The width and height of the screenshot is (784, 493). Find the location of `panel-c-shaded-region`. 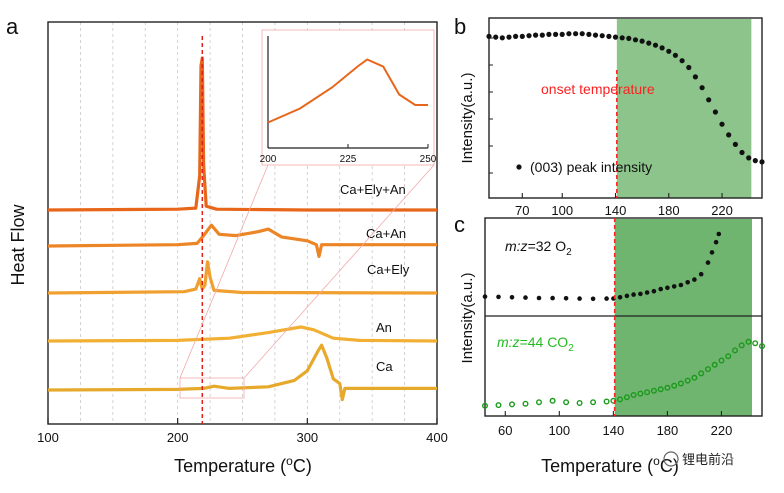

panel-c-shaded-region is located at coordinates (683, 317).